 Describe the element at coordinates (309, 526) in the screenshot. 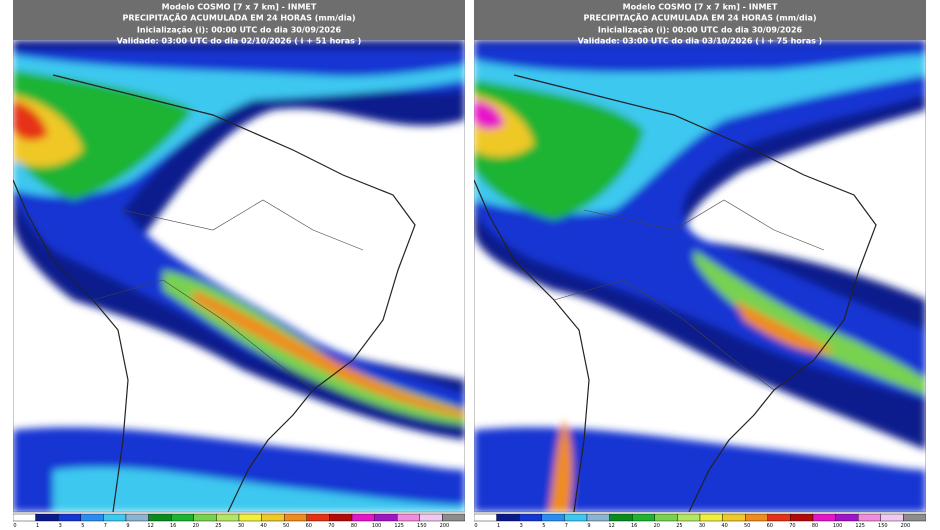

I see `colorbar-label: 60` at that location.